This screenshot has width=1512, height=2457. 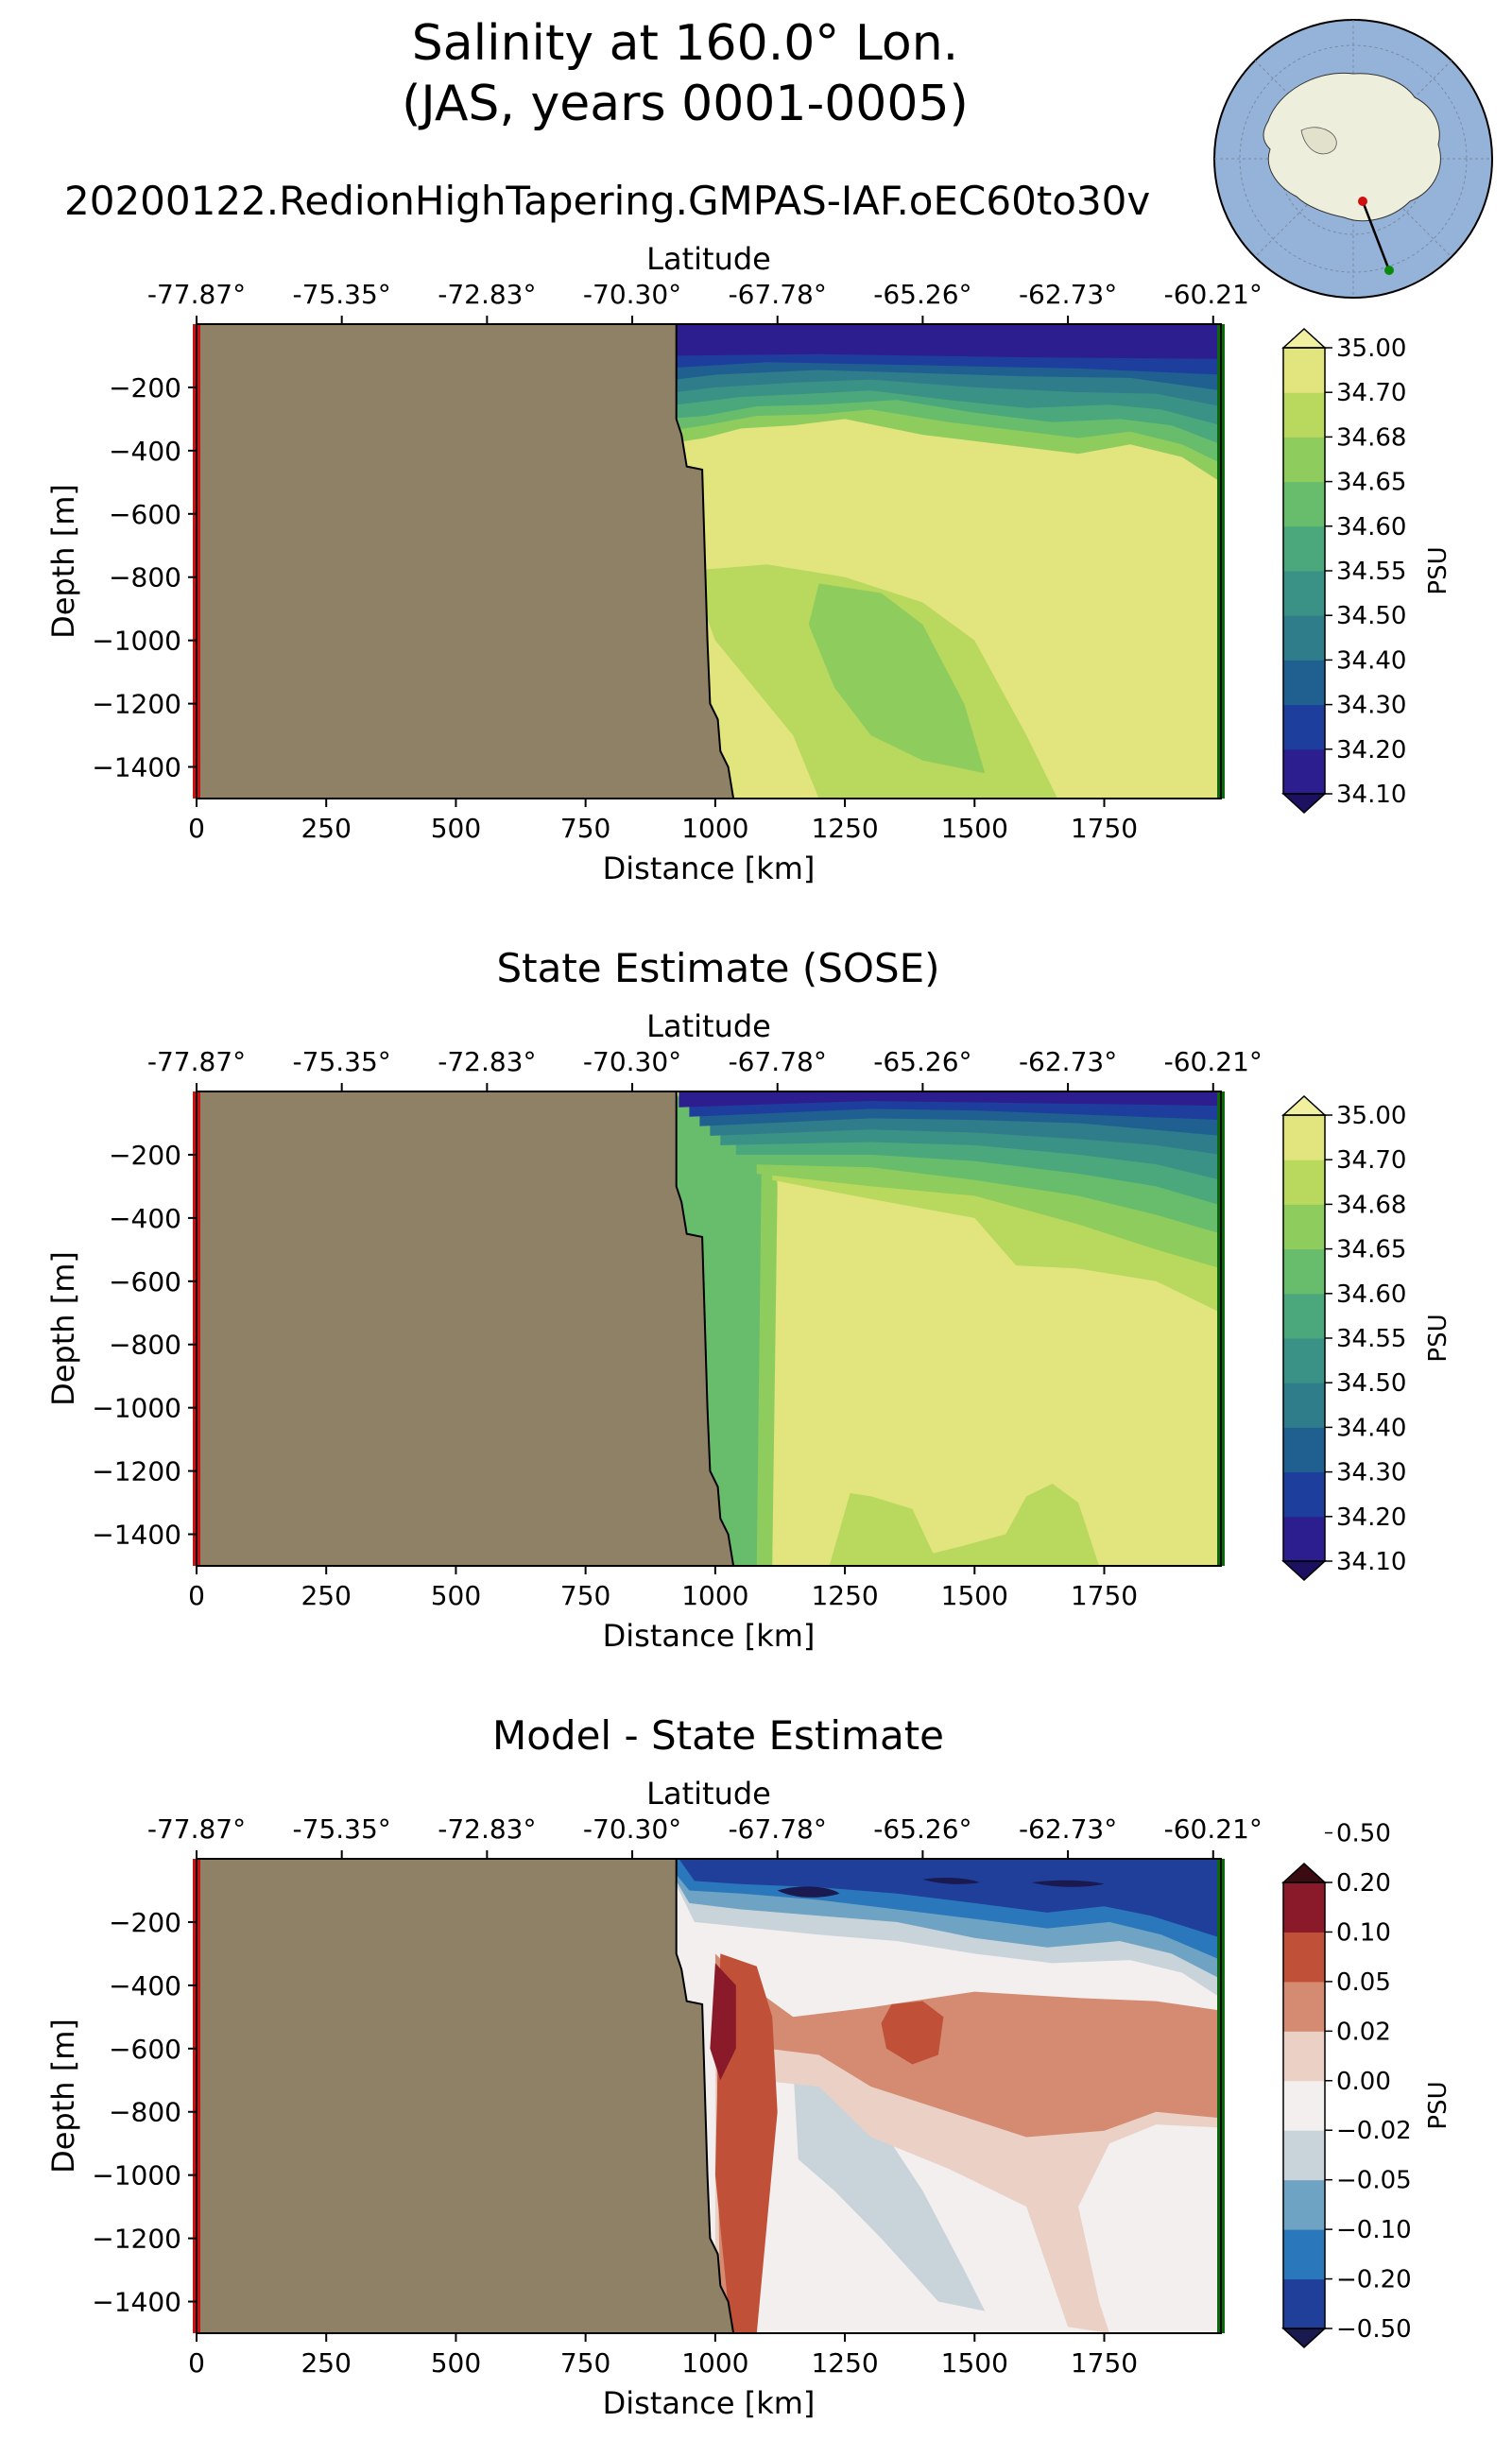 I want to click on colorbar-tick-label: 34.60, so click(x=1371, y=527).